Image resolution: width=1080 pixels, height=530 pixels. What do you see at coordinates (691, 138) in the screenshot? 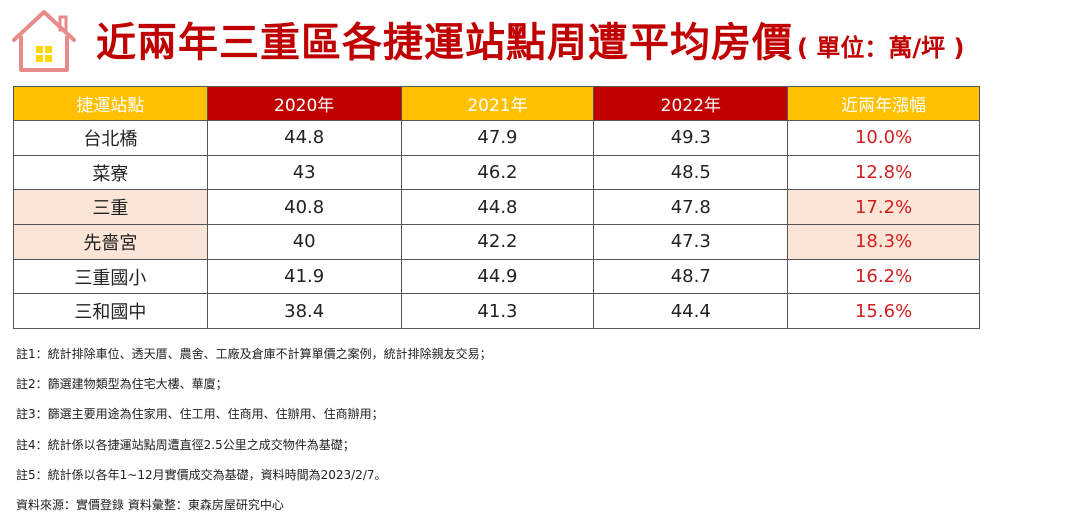
I see `price-2022-cell: 49.3` at bounding box center [691, 138].